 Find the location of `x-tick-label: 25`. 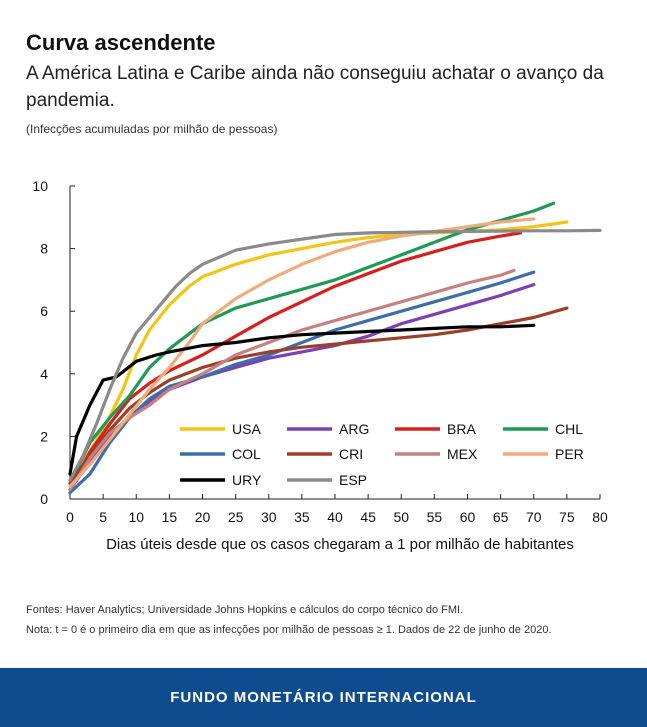

x-tick-label: 25 is located at coordinates (236, 517).